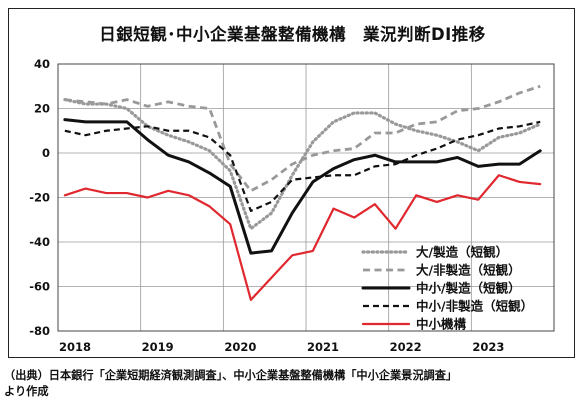 This screenshot has width=586, height=418. I want to click on y-tick-label: 20, so click(42, 109).